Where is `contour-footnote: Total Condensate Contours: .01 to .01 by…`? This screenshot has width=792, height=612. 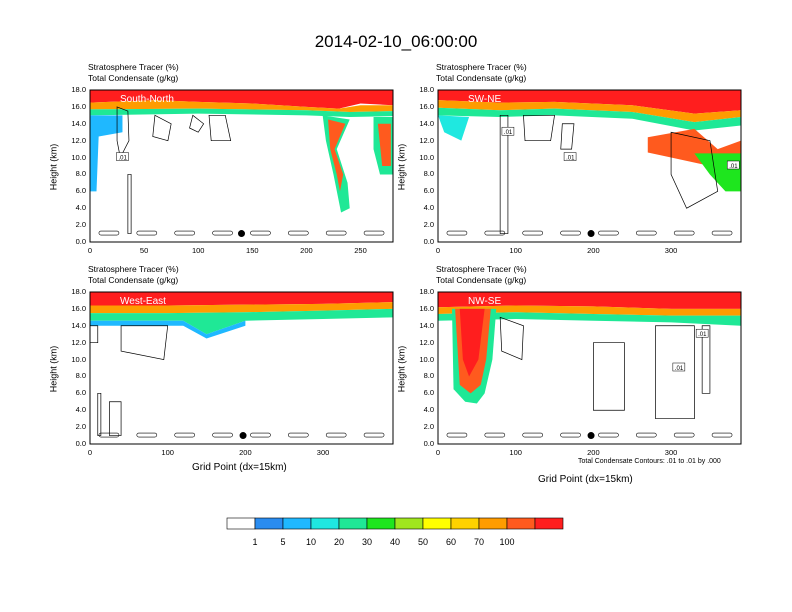
contour-footnote: Total Condensate Contours: .01 to .01 by… is located at coordinates (649, 461).